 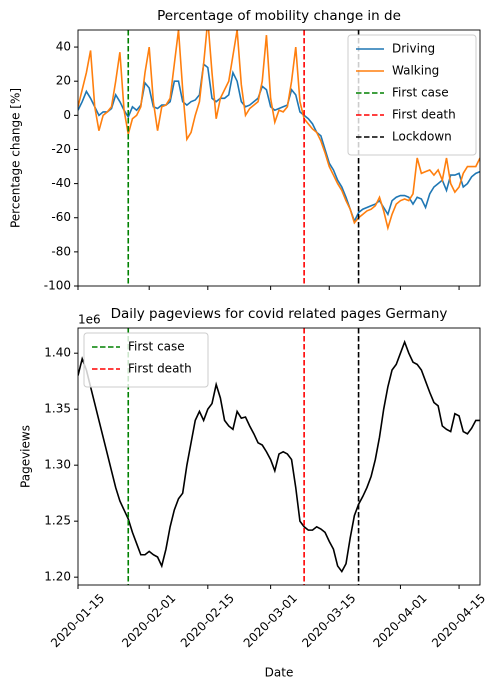 I want to click on x-tick-label: 2020-02-01, so click(x=148, y=620).